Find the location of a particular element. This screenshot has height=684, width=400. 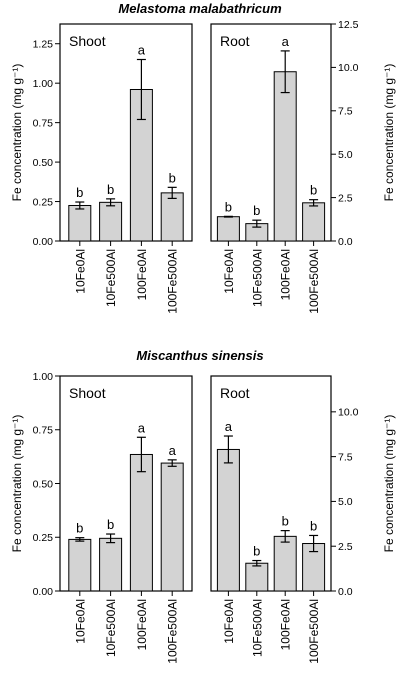

chart-title: Melastoma malabathricum is located at coordinates (200, 8).